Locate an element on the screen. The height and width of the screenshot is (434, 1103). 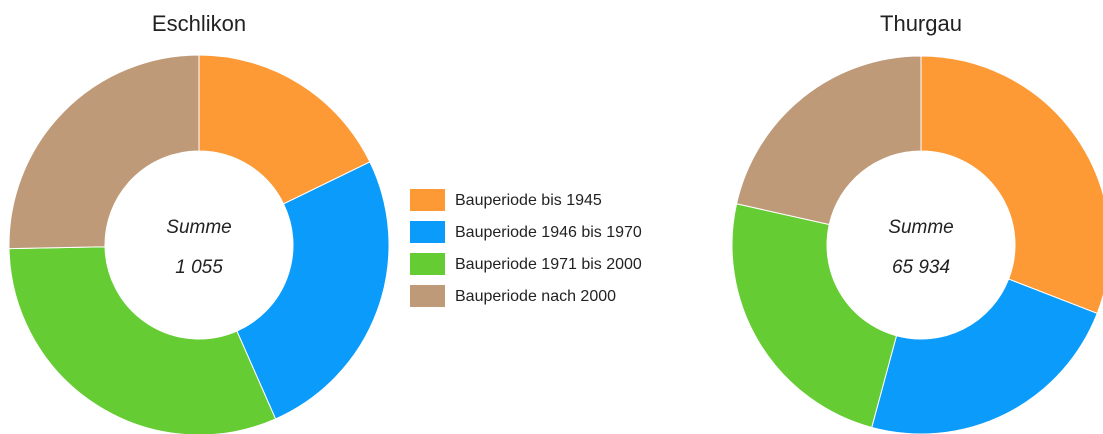
center-label: 1 055 is located at coordinates (199, 267).